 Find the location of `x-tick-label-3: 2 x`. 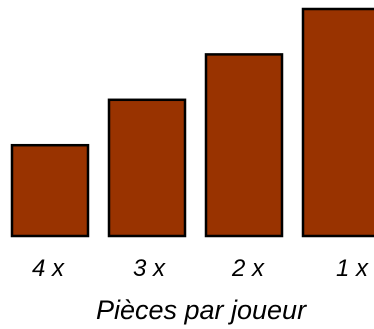

x-tick-label-3: 2 x is located at coordinates (248, 268).